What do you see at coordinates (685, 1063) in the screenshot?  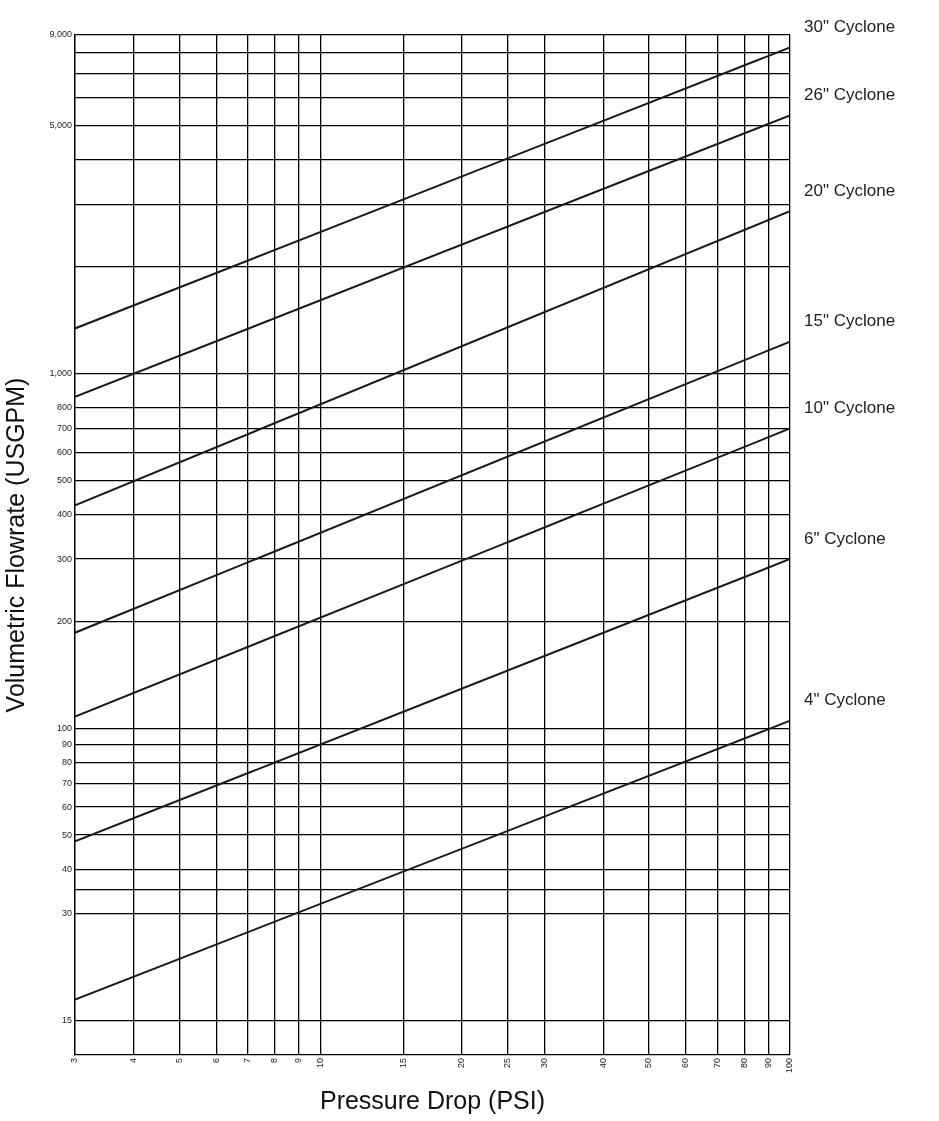 I see `x-tick-label: 60` at bounding box center [685, 1063].